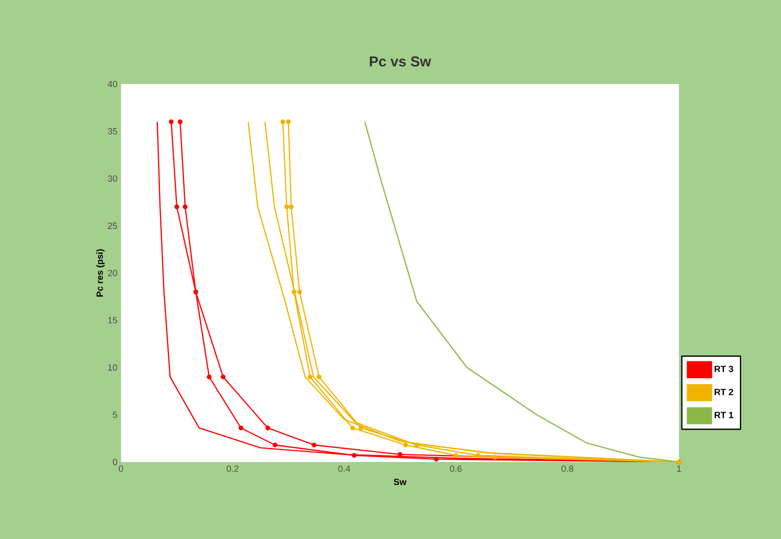 The height and width of the screenshot is (539, 781). What do you see at coordinates (113, 178) in the screenshot?
I see `y-tick-label: 30` at bounding box center [113, 178].